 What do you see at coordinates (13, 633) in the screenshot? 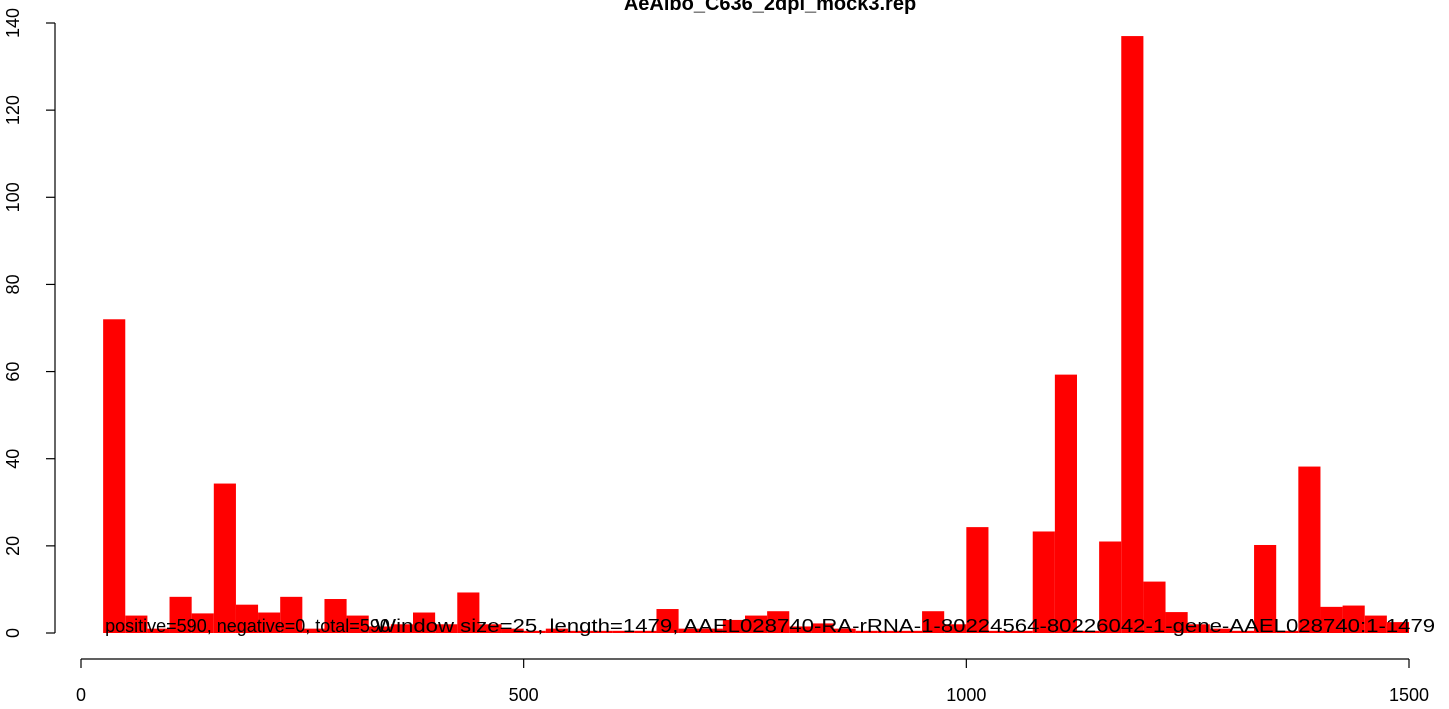
I see `y-tick-label: 0` at bounding box center [13, 633].